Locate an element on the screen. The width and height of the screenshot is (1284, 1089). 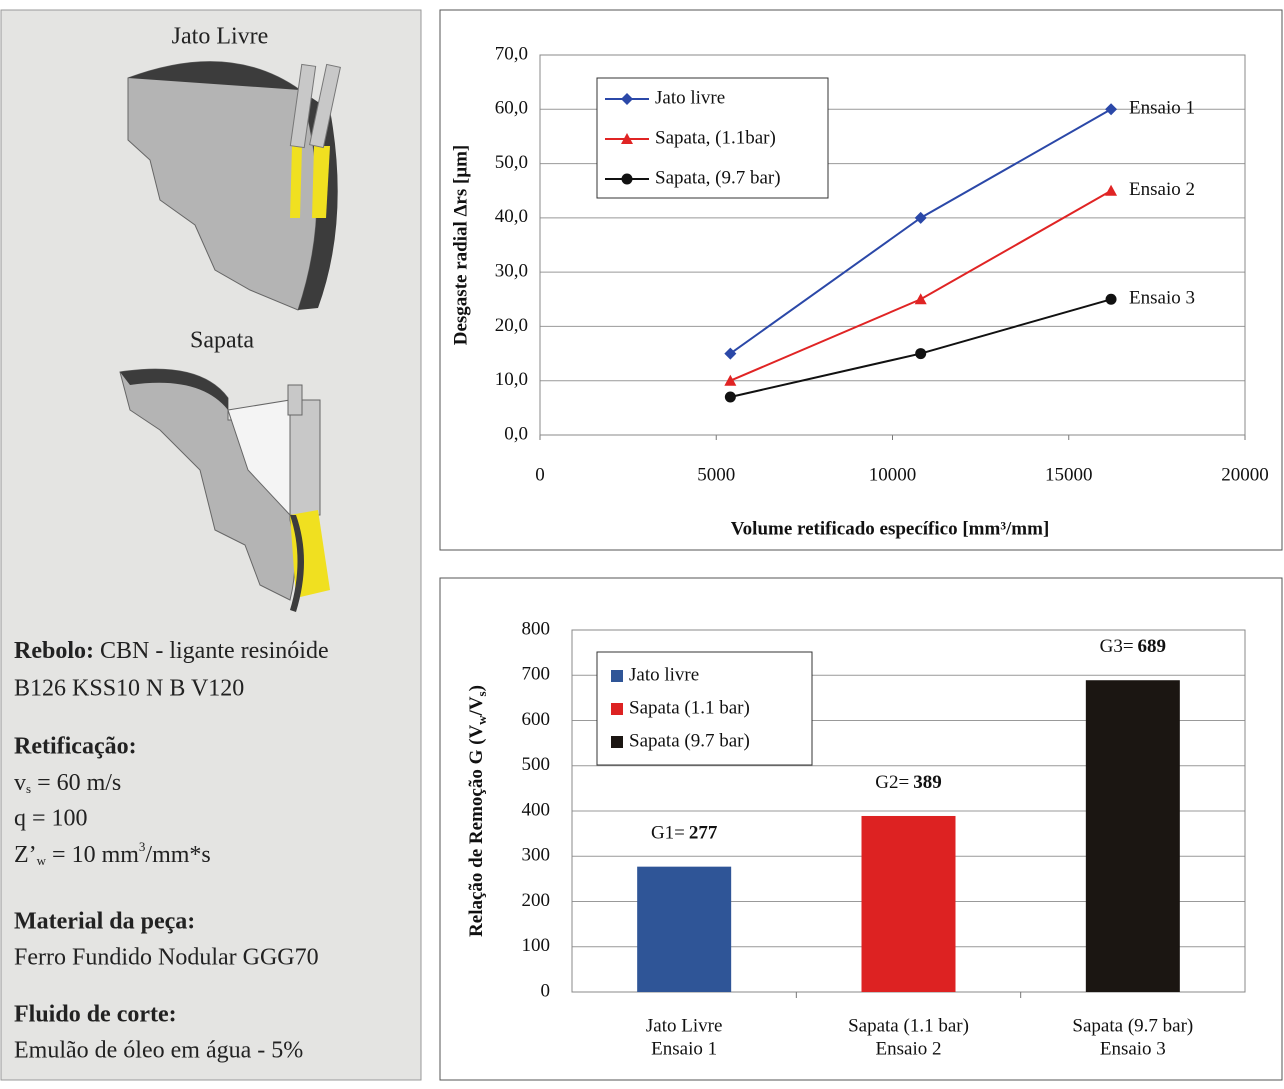
y-tick-label: 100 is located at coordinates (536, 945).